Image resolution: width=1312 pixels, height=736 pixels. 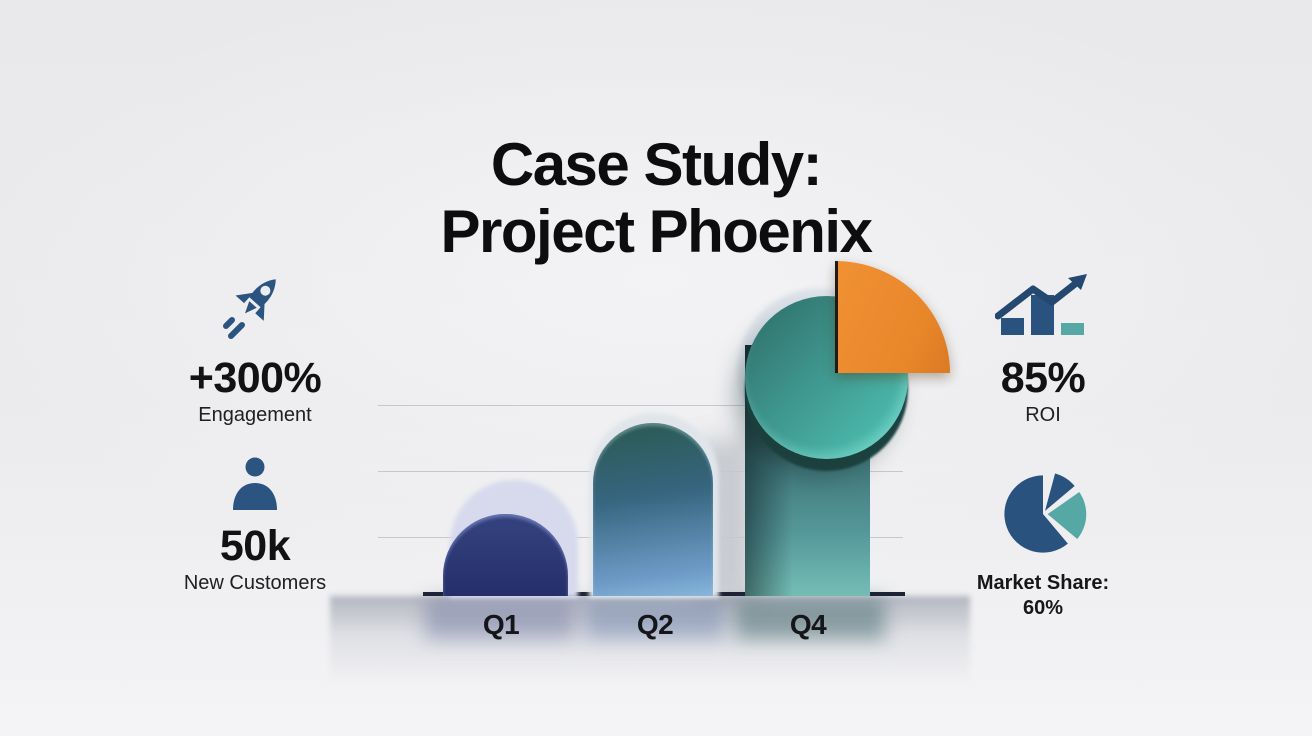 What do you see at coordinates (892, 317) in the screenshot?
I see `orange-quarter-pie` at bounding box center [892, 317].